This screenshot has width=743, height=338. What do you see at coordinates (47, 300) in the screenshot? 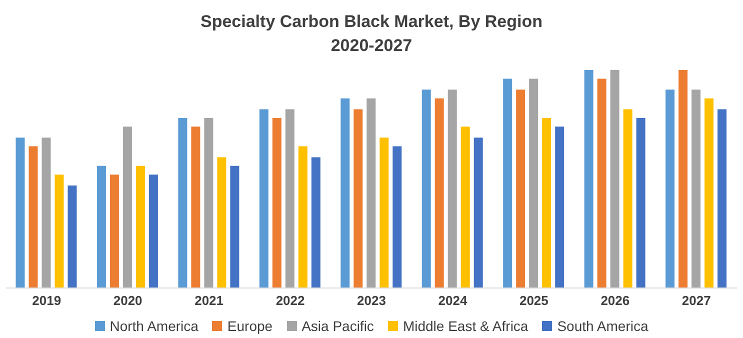
I see `x-tick-label: 2019` at bounding box center [47, 300].